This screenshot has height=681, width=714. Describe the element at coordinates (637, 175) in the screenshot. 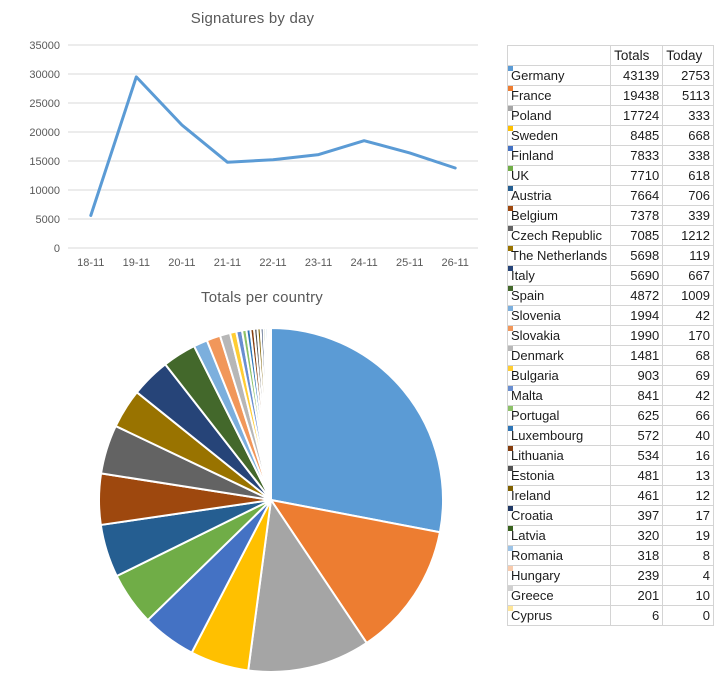

I see `cell-total: 7710` at that location.